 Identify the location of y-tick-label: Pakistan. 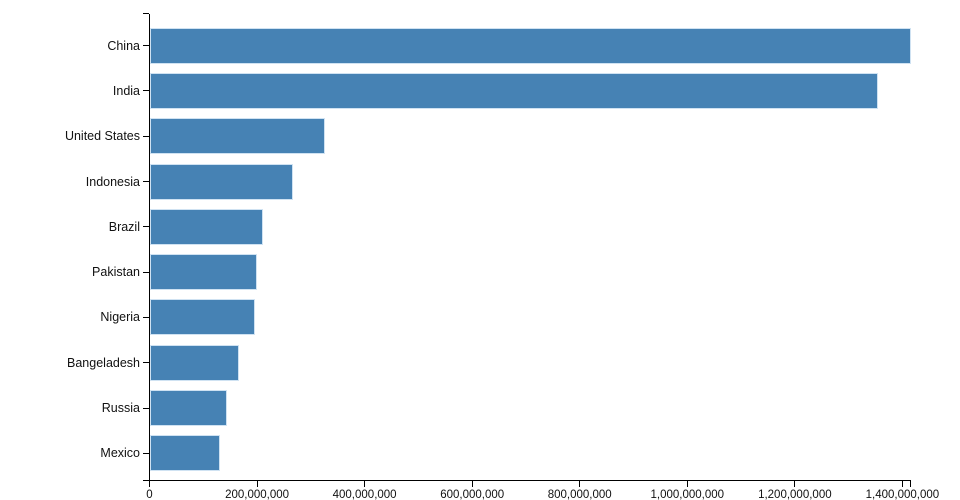
(116, 272).